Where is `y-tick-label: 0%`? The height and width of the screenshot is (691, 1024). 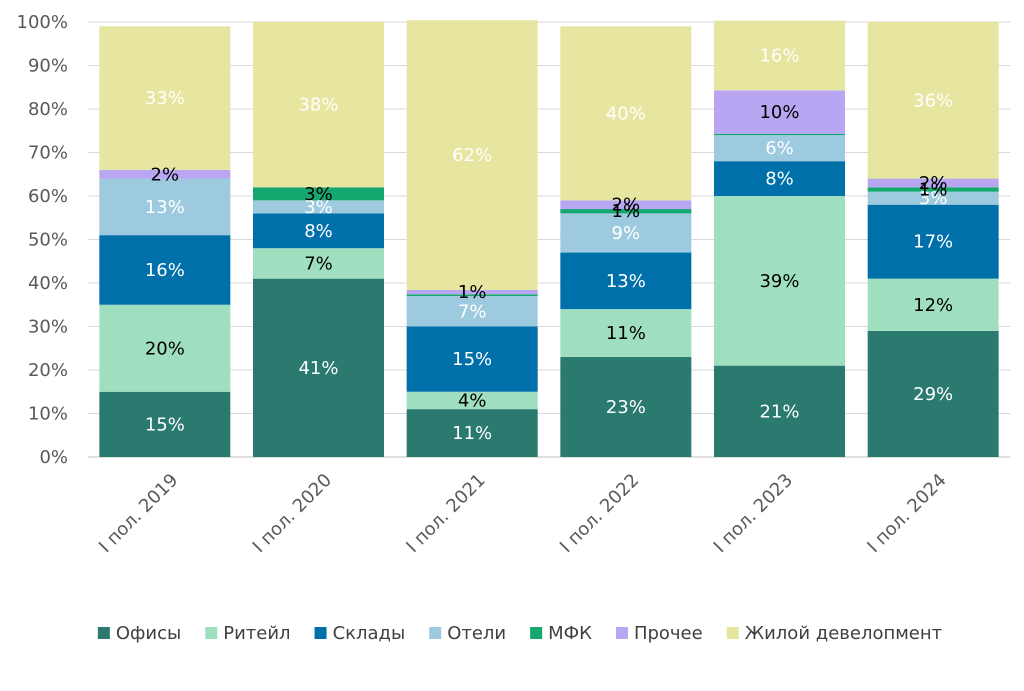
y-tick-label: 0% is located at coordinates (53, 457).